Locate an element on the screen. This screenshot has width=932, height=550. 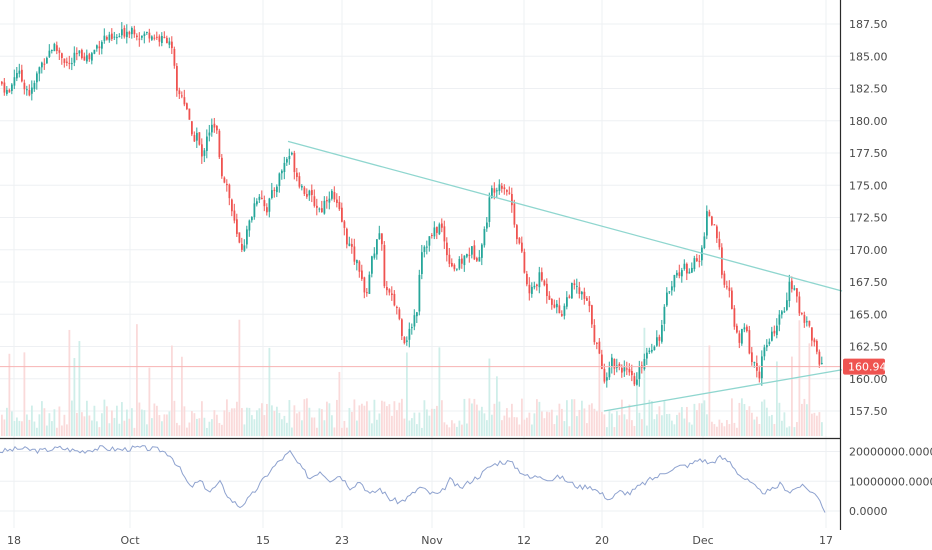
last-price-label-bg is located at coordinates (864, 366).